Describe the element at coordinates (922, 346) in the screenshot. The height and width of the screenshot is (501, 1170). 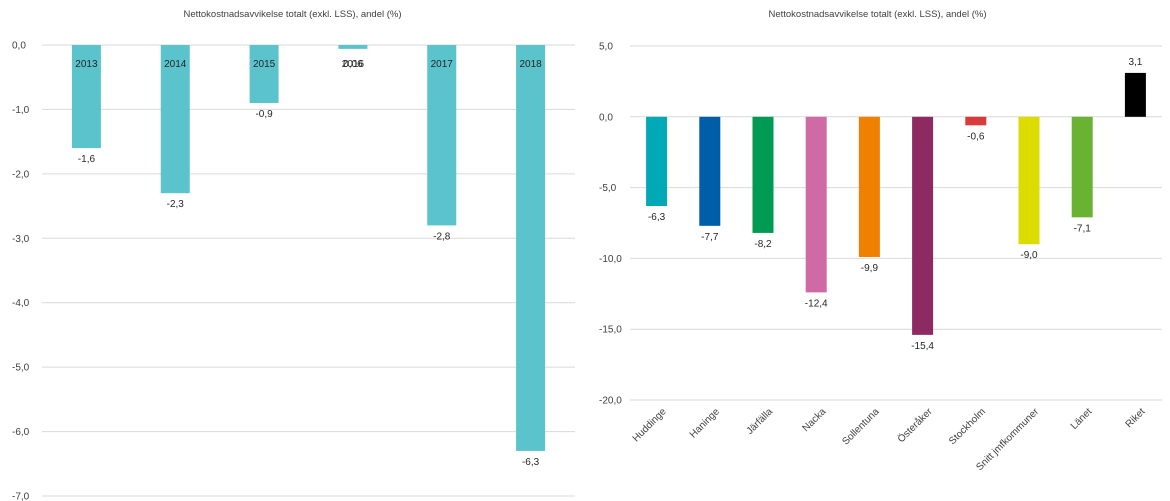
I see `data-label: -15,4` at that location.